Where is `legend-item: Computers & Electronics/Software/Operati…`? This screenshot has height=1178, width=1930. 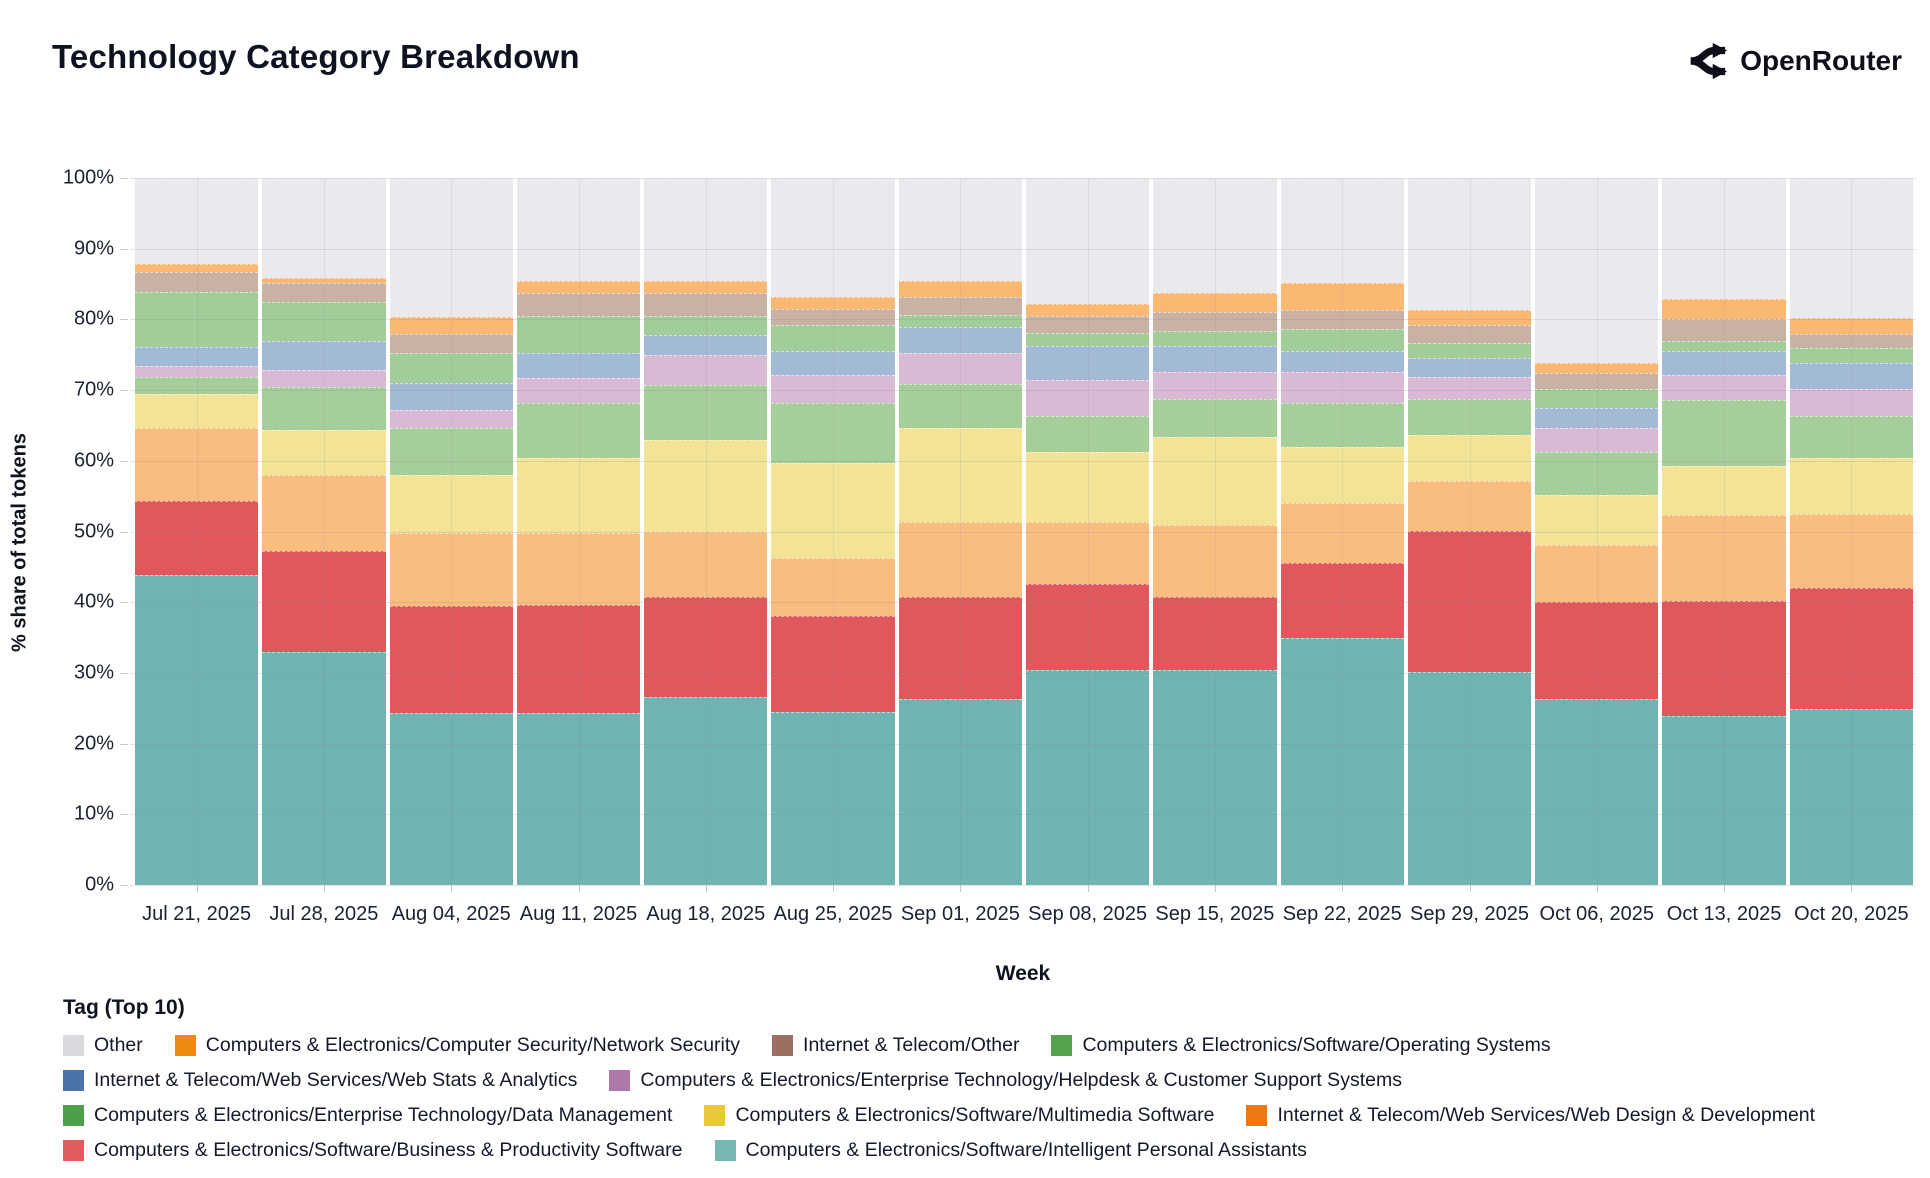
legend-item: Computers & Electronics/Software/Operati… is located at coordinates (1301, 1045).